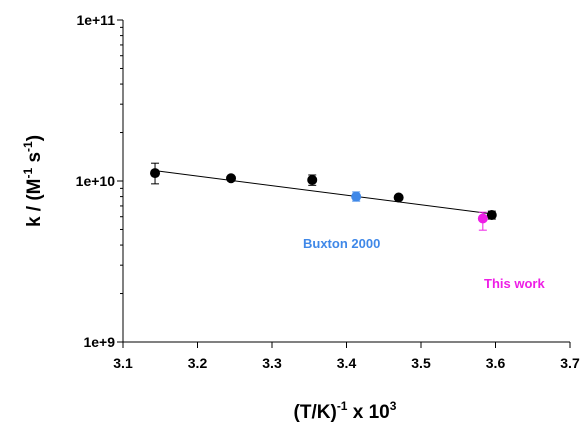 This screenshot has height=427, width=582. I want to click on x-tick-label: 3.5, so click(421, 363).